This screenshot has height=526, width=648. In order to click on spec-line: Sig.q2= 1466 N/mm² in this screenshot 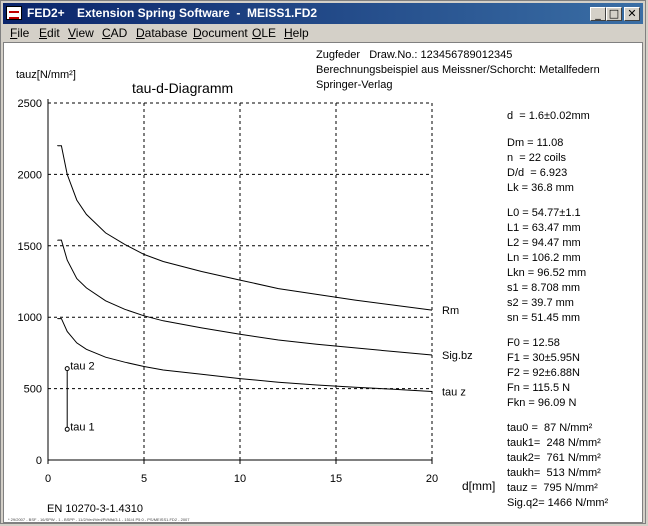, I will do `click(558, 503)`.